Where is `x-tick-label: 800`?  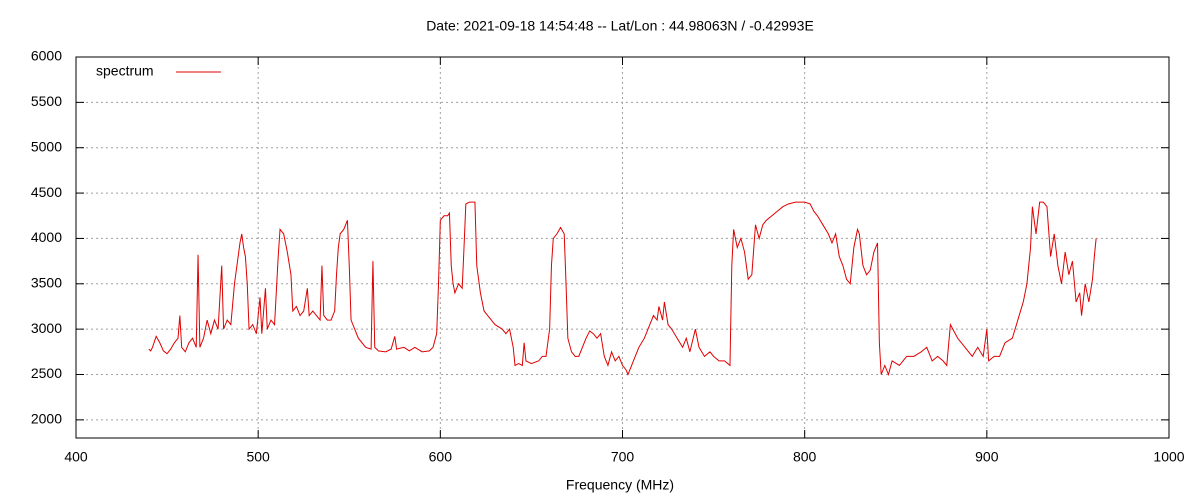
x-tick-label: 800 is located at coordinates (805, 457).